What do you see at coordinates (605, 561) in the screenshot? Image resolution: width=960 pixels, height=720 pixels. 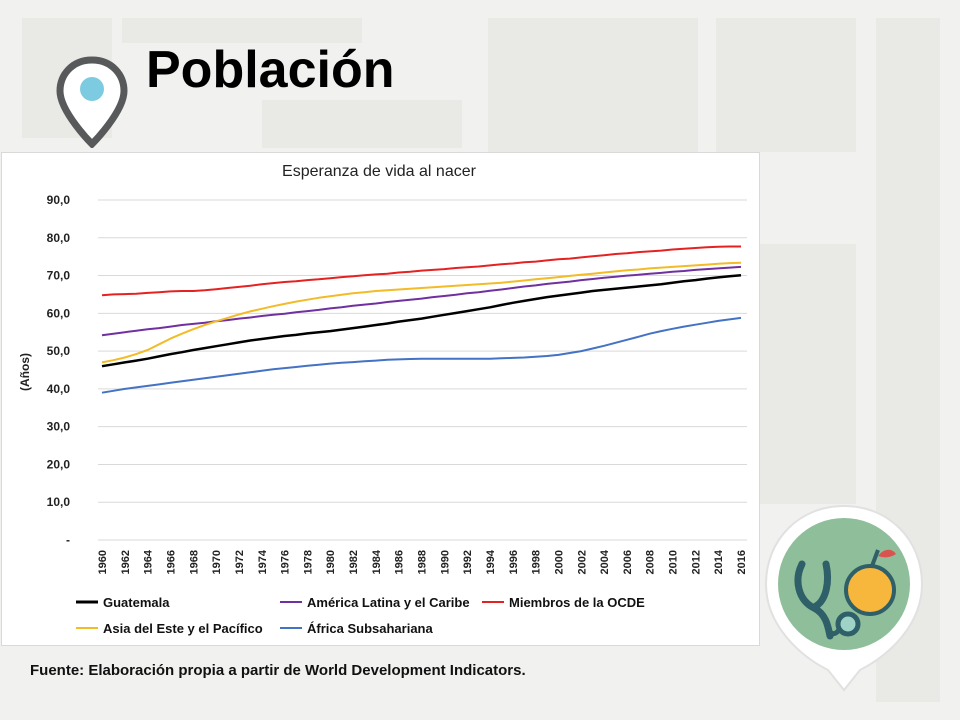 I see `x-tick-label: 2004` at bounding box center [605, 561].